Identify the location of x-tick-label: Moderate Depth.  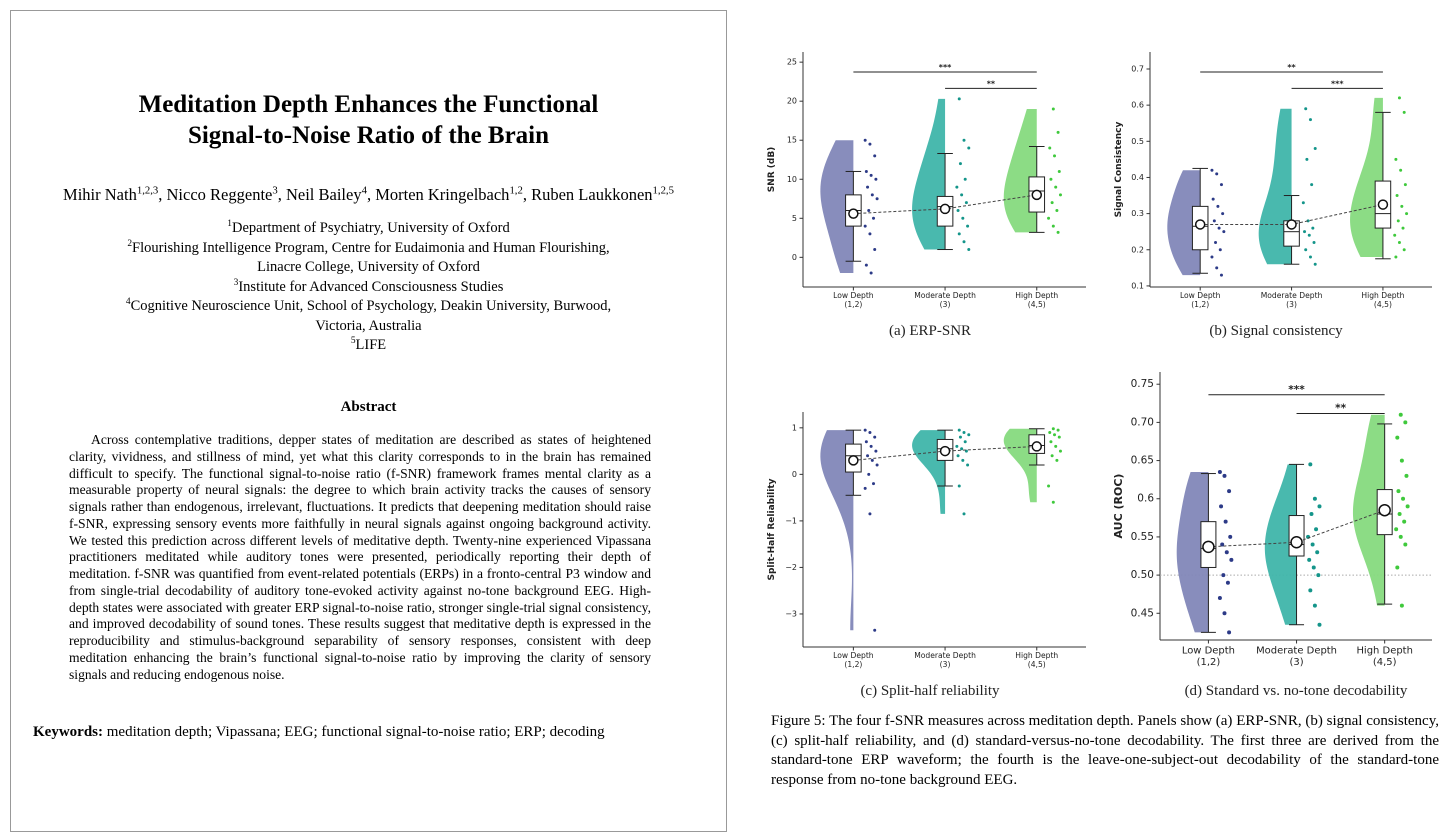
(945, 655).